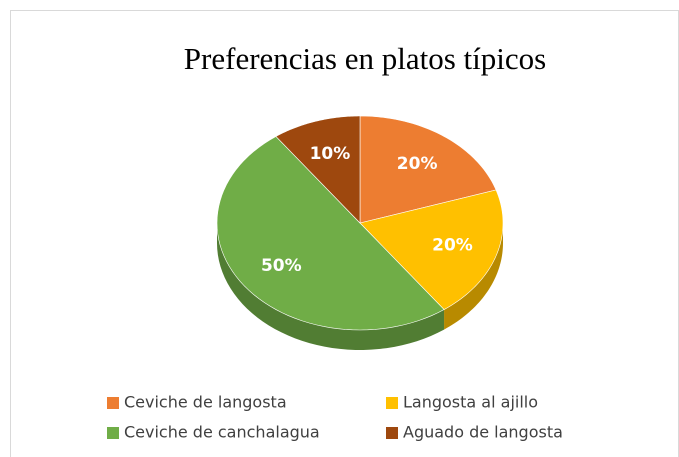 The width and height of the screenshot is (679, 457). What do you see at coordinates (222, 432) in the screenshot?
I see `legend-label: Ceviche de canchalagua` at bounding box center [222, 432].